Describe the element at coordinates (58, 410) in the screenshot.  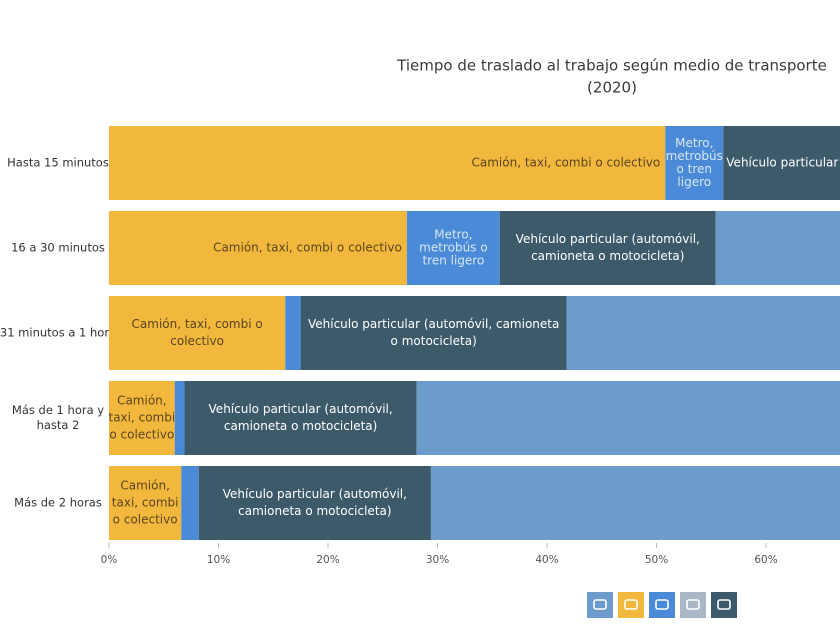
I see `y-tick-label: Más de 1 hora y` at that location.